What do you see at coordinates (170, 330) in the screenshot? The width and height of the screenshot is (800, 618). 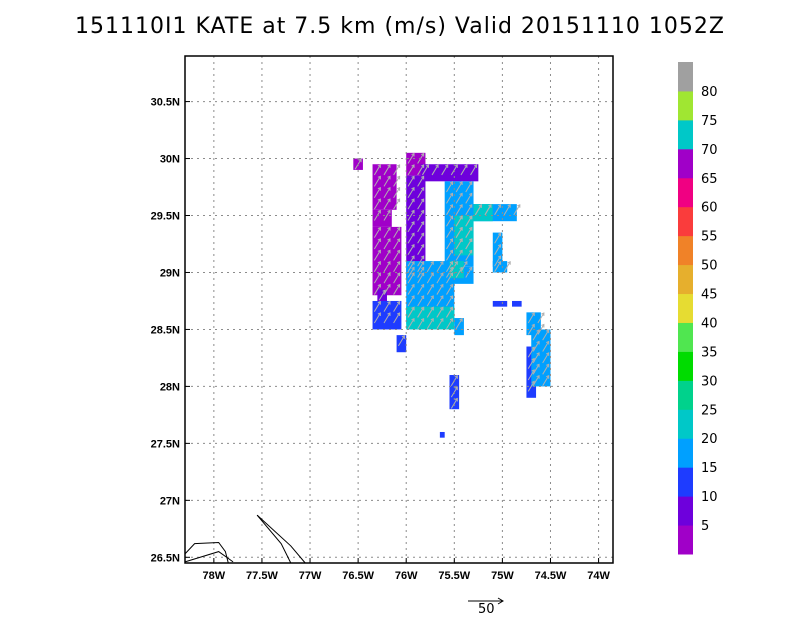 I see `y-axis-ticks: 26.5N 27N 27.5N 28N 28.5N 29N 29.5N 30N 30.5N` at bounding box center [170, 330].